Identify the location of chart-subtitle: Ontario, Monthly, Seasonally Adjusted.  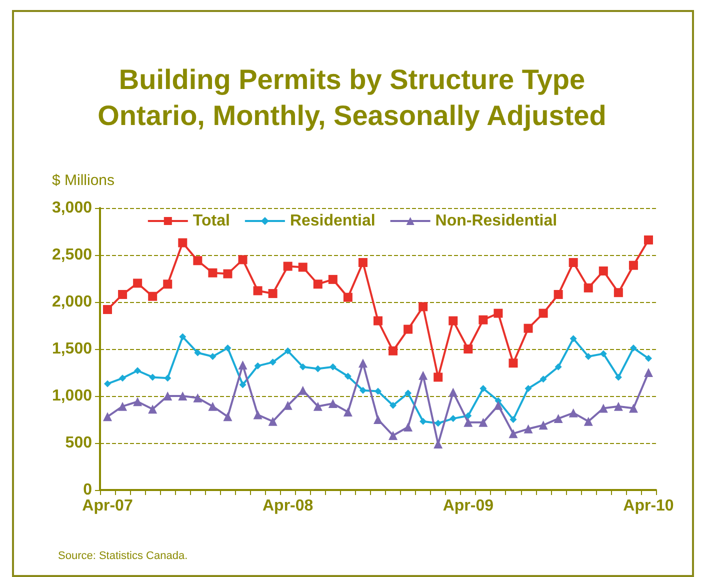
(352, 116).